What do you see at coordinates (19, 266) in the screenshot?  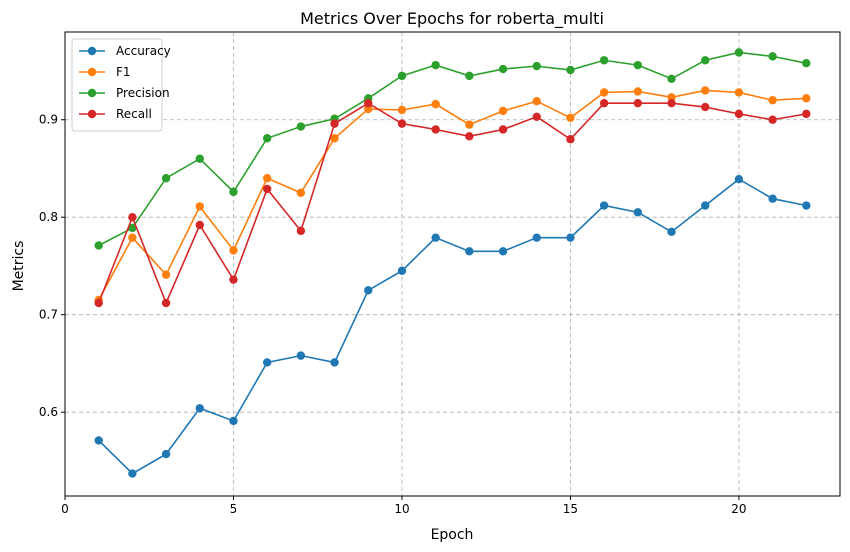 I see `y-axis-label: Metrics` at bounding box center [19, 266].